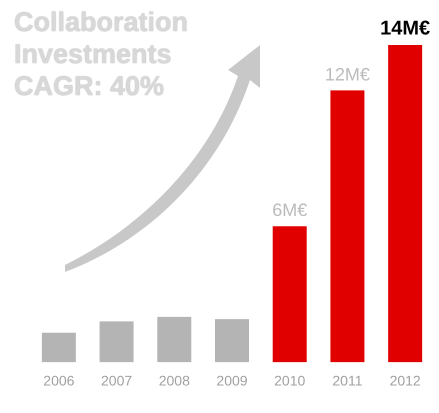  What do you see at coordinates (347, 380) in the screenshot?
I see `x-tick-label: 2011` at bounding box center [347, 380].